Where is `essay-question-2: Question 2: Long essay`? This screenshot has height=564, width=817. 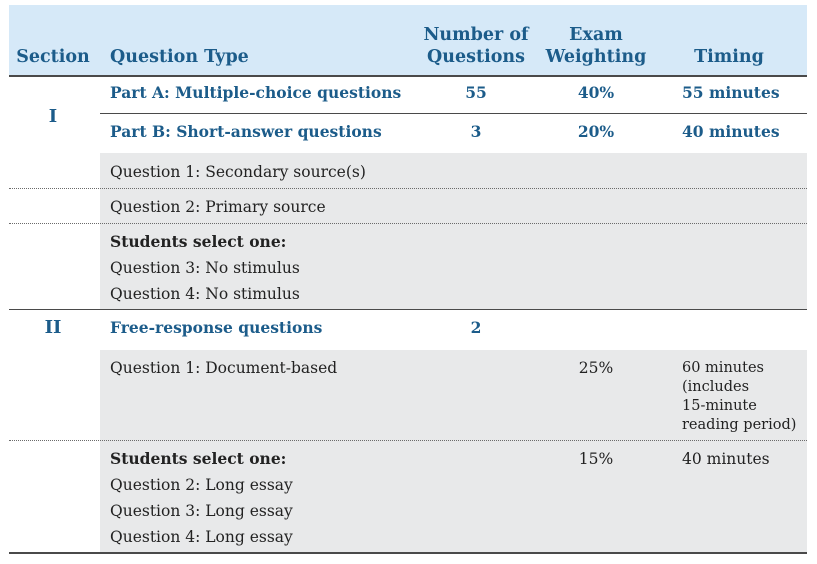
essay-question-2: Question 2: Long essay is located at coordinates (201, 485).